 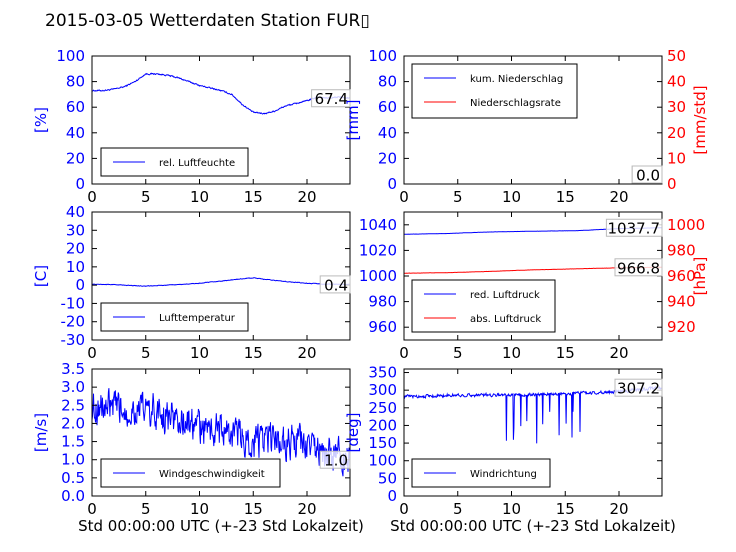 I want to click on y-tick-label: 350, so click(x=382, y=373).